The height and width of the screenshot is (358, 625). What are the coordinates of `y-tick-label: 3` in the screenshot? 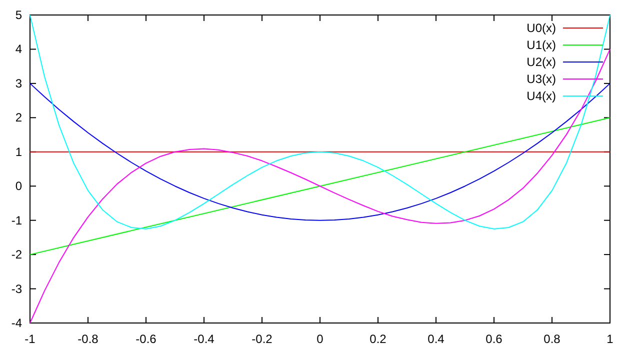 It's located at (18, 83).